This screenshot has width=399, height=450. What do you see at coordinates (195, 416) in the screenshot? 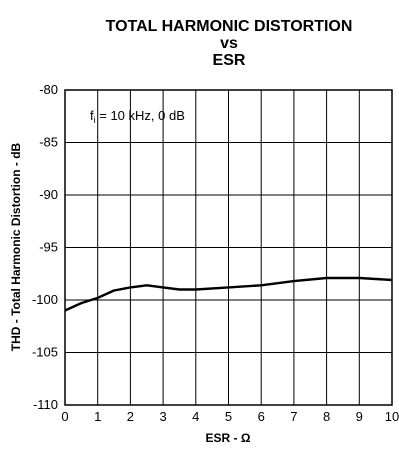
I see `x-tick-label: 4` at bounding box center [195, 416].